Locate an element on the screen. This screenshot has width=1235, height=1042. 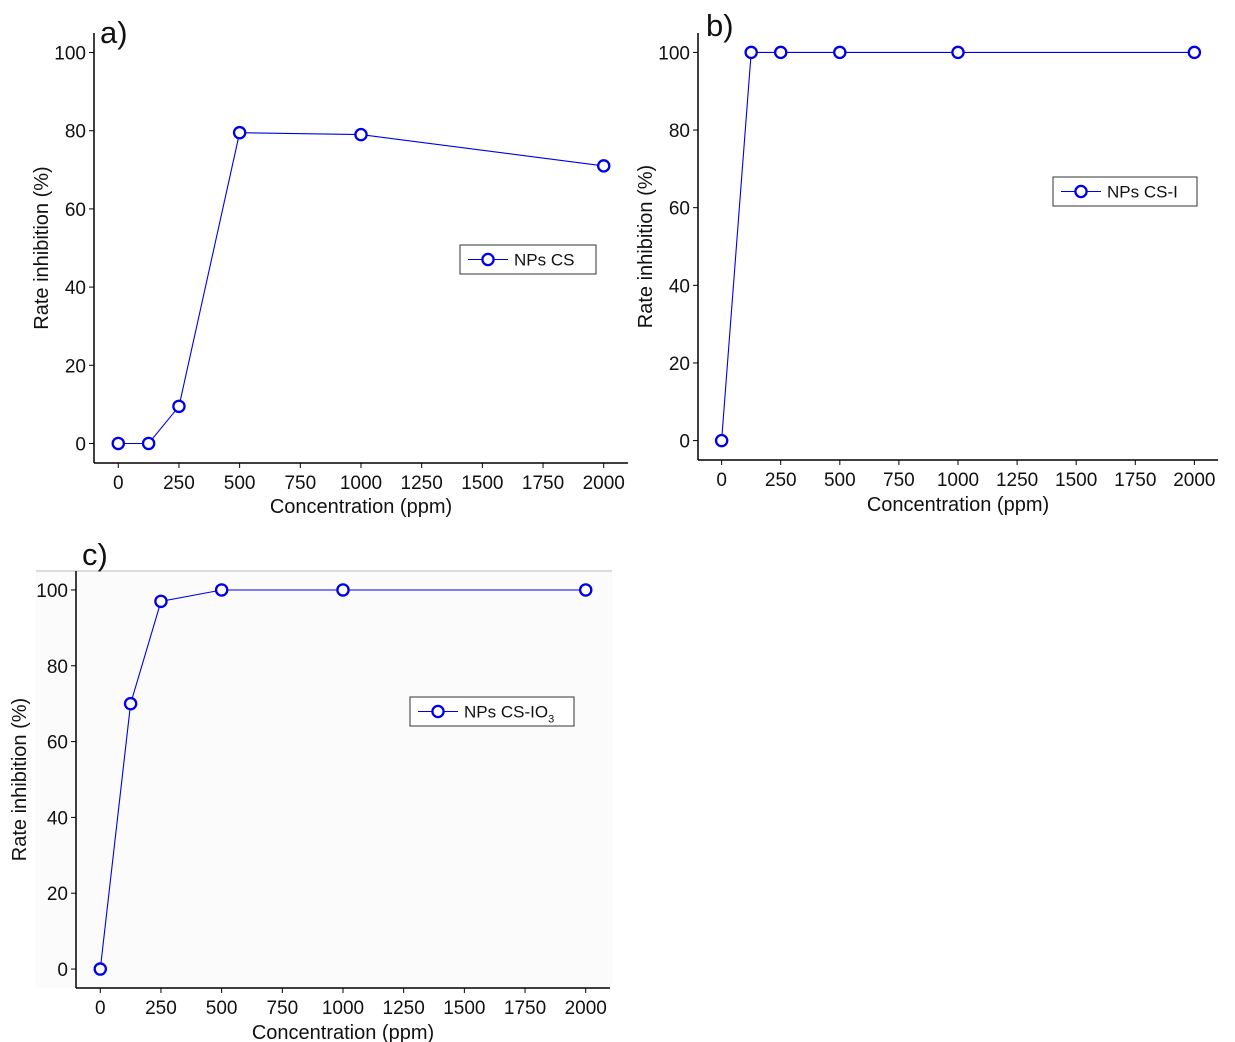
legend-label: NPs CS-I is located at coordinates (1142, 192).